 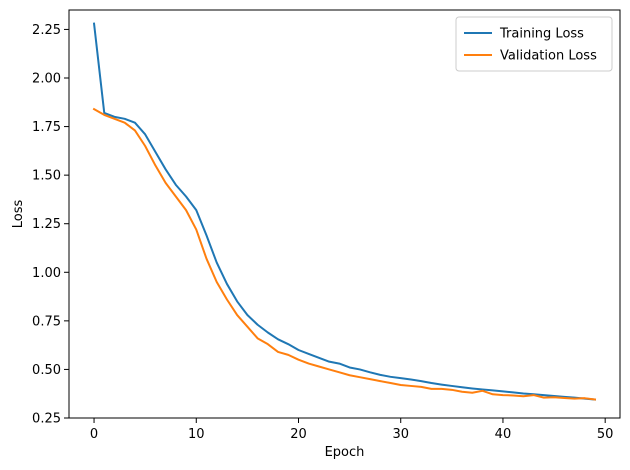 What do you see at coordinates (46, 79) in the screenshot?
I see `y-tick-label: 2.00` at bounding box center [46, 79].